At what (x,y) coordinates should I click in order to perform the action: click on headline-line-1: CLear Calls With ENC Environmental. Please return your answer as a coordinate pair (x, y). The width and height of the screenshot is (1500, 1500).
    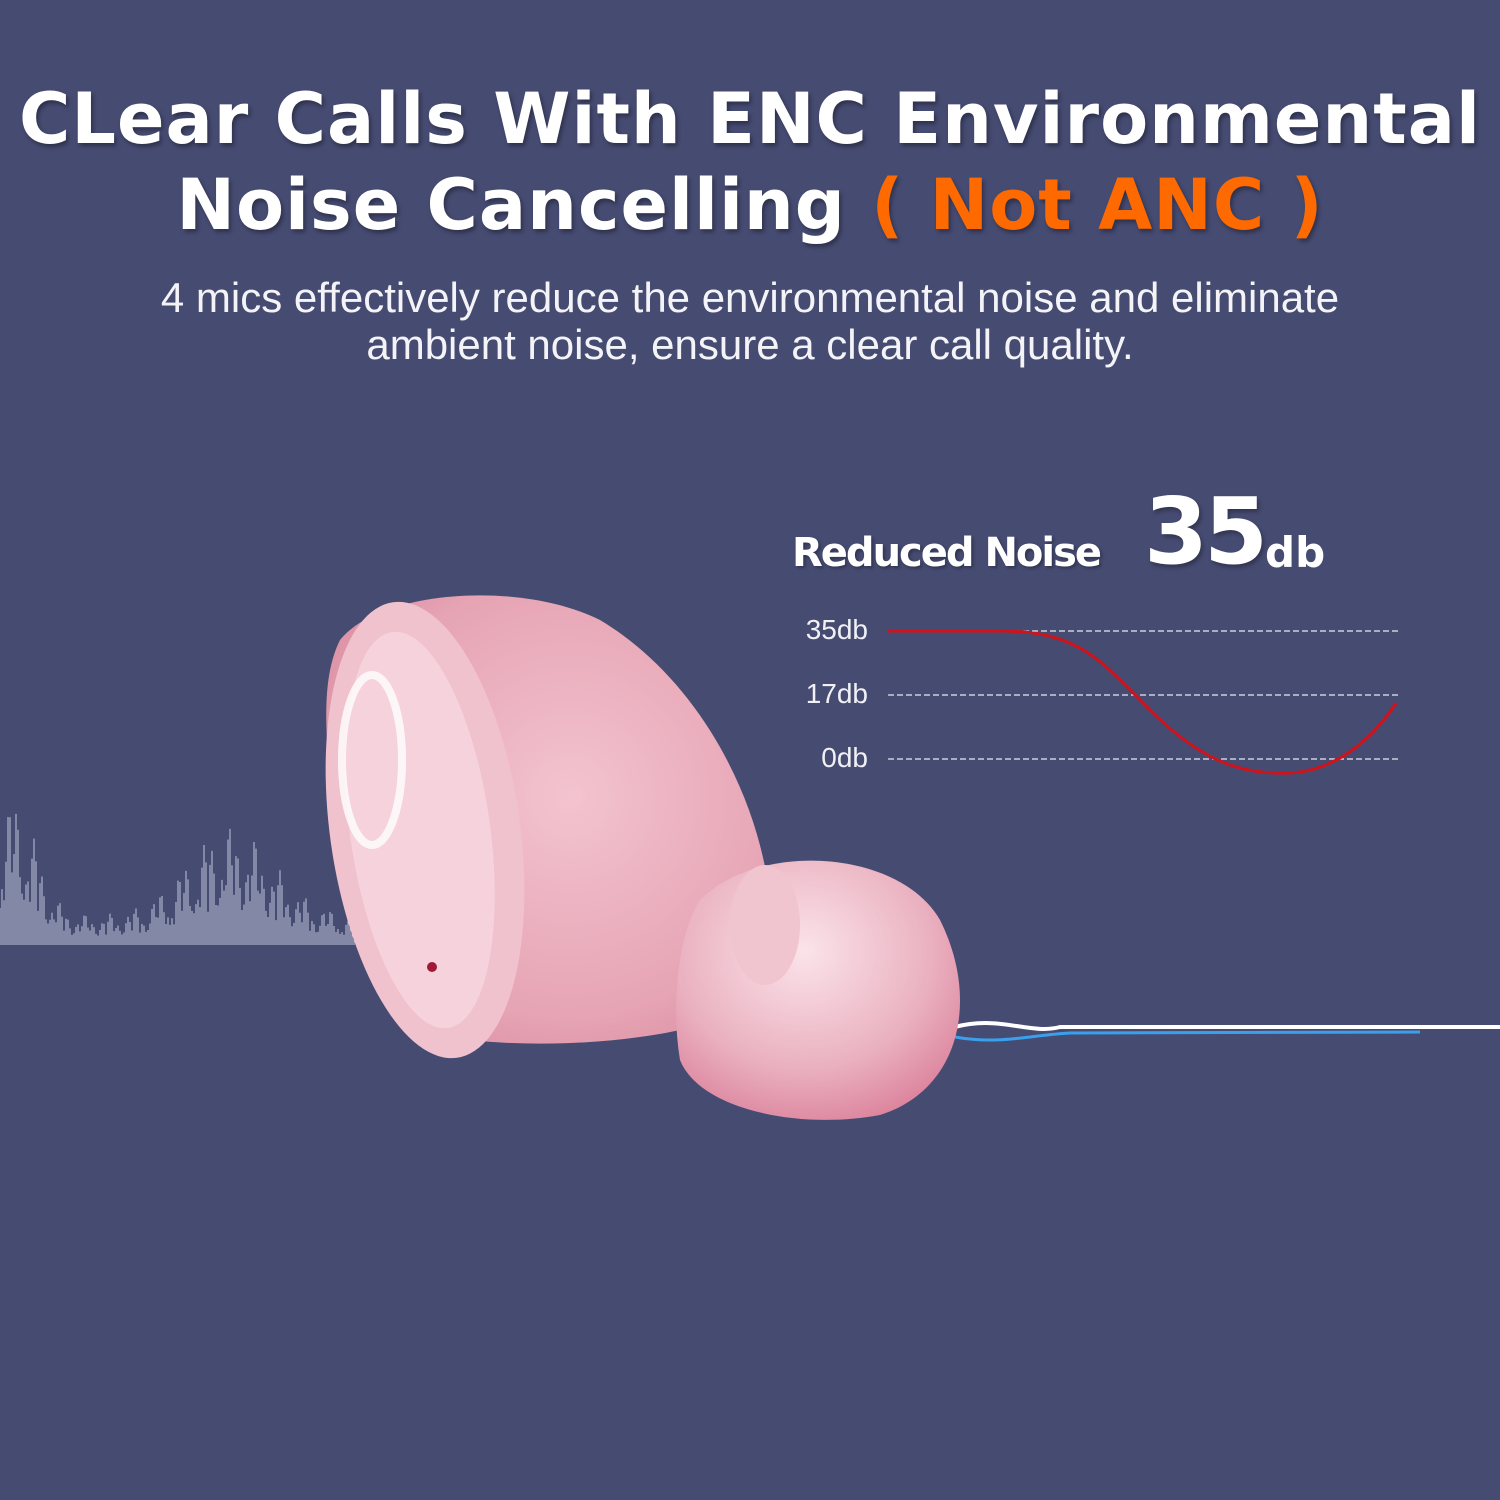
    Looking at the image, I should click on (750, 119).